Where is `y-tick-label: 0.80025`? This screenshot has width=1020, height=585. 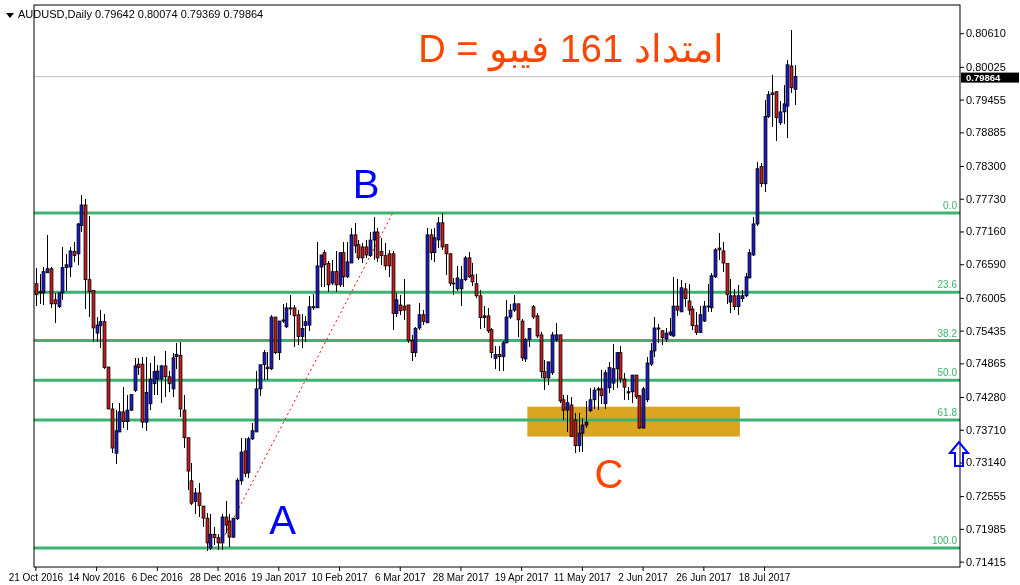
y-tick-label: 0.80025 is located at coordinates (986, 66).